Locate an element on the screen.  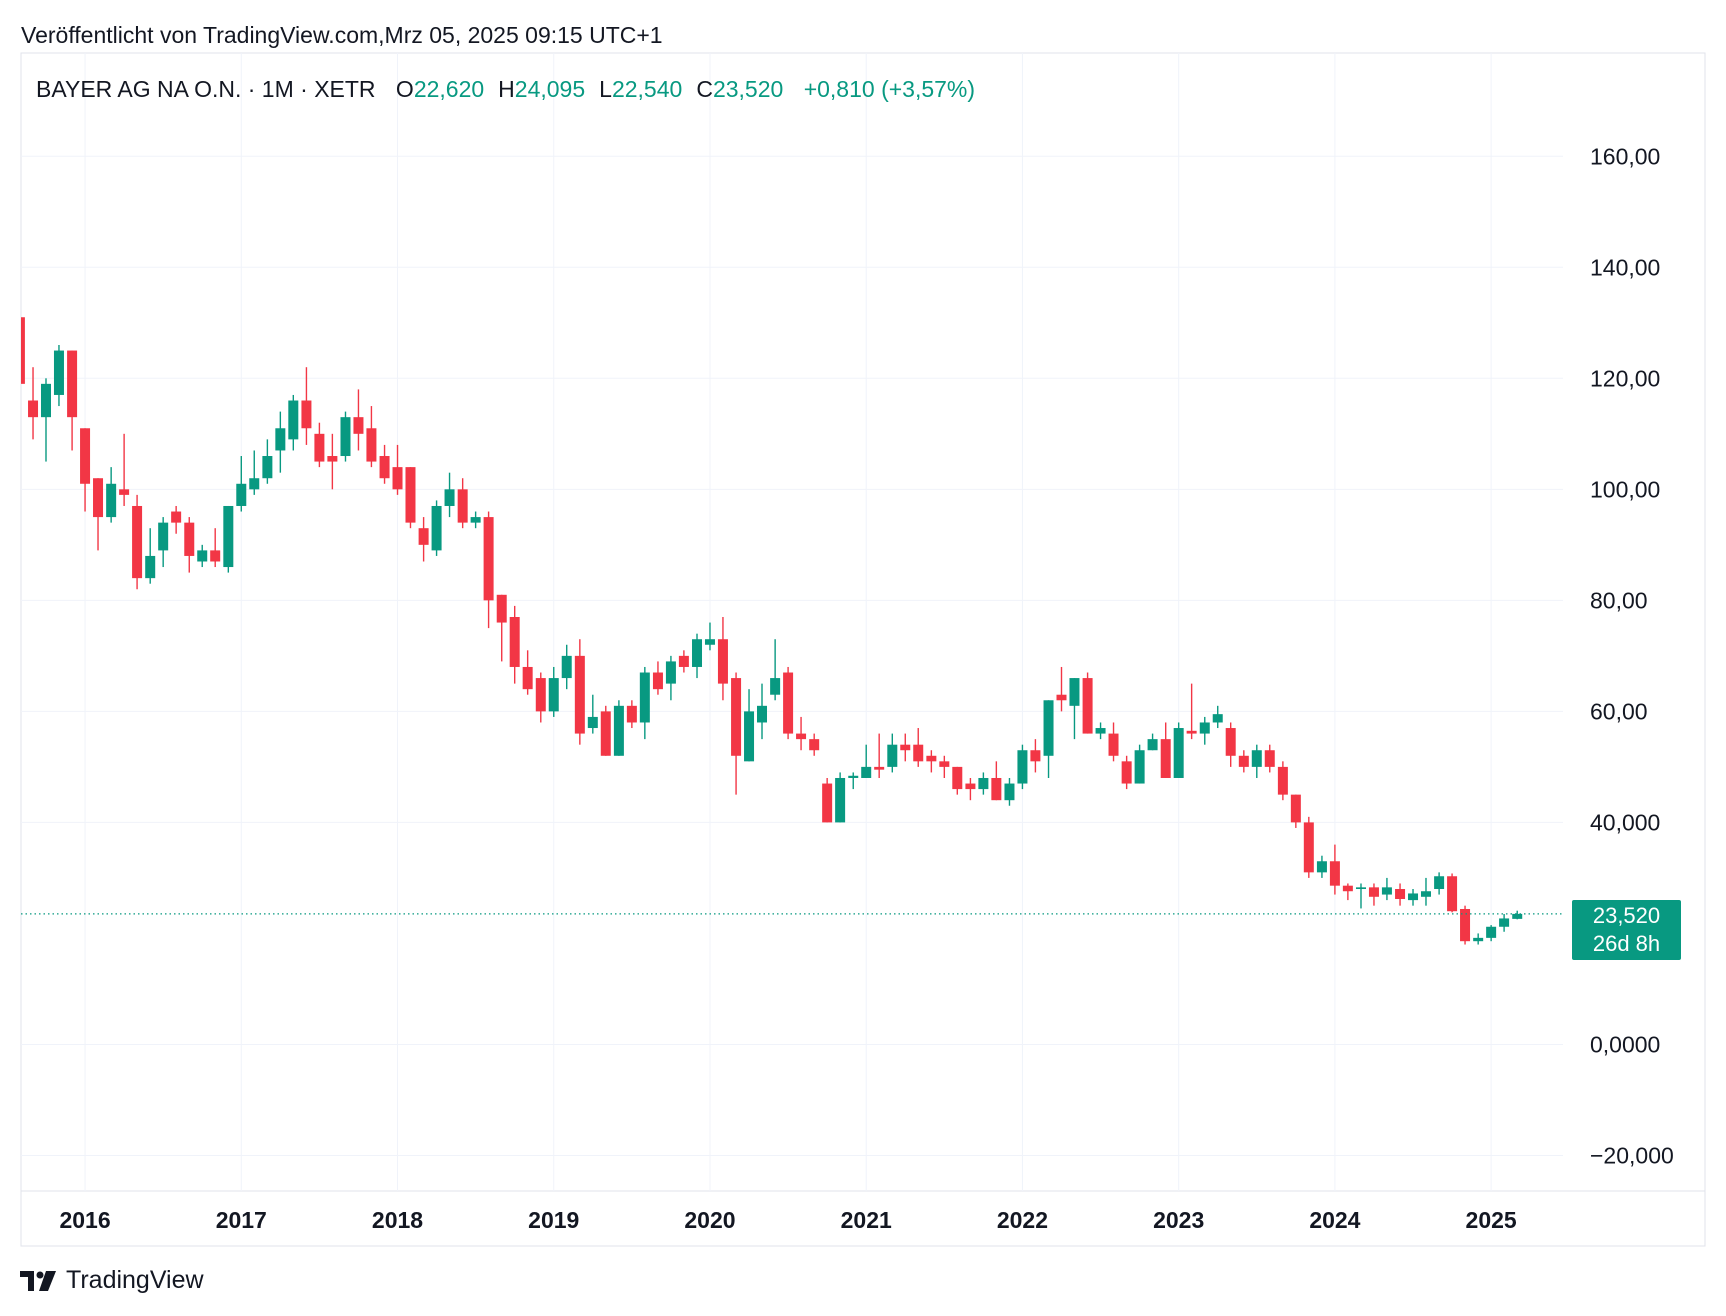
x-tick-label: 2025 is located at coordinates (1491, 1220).